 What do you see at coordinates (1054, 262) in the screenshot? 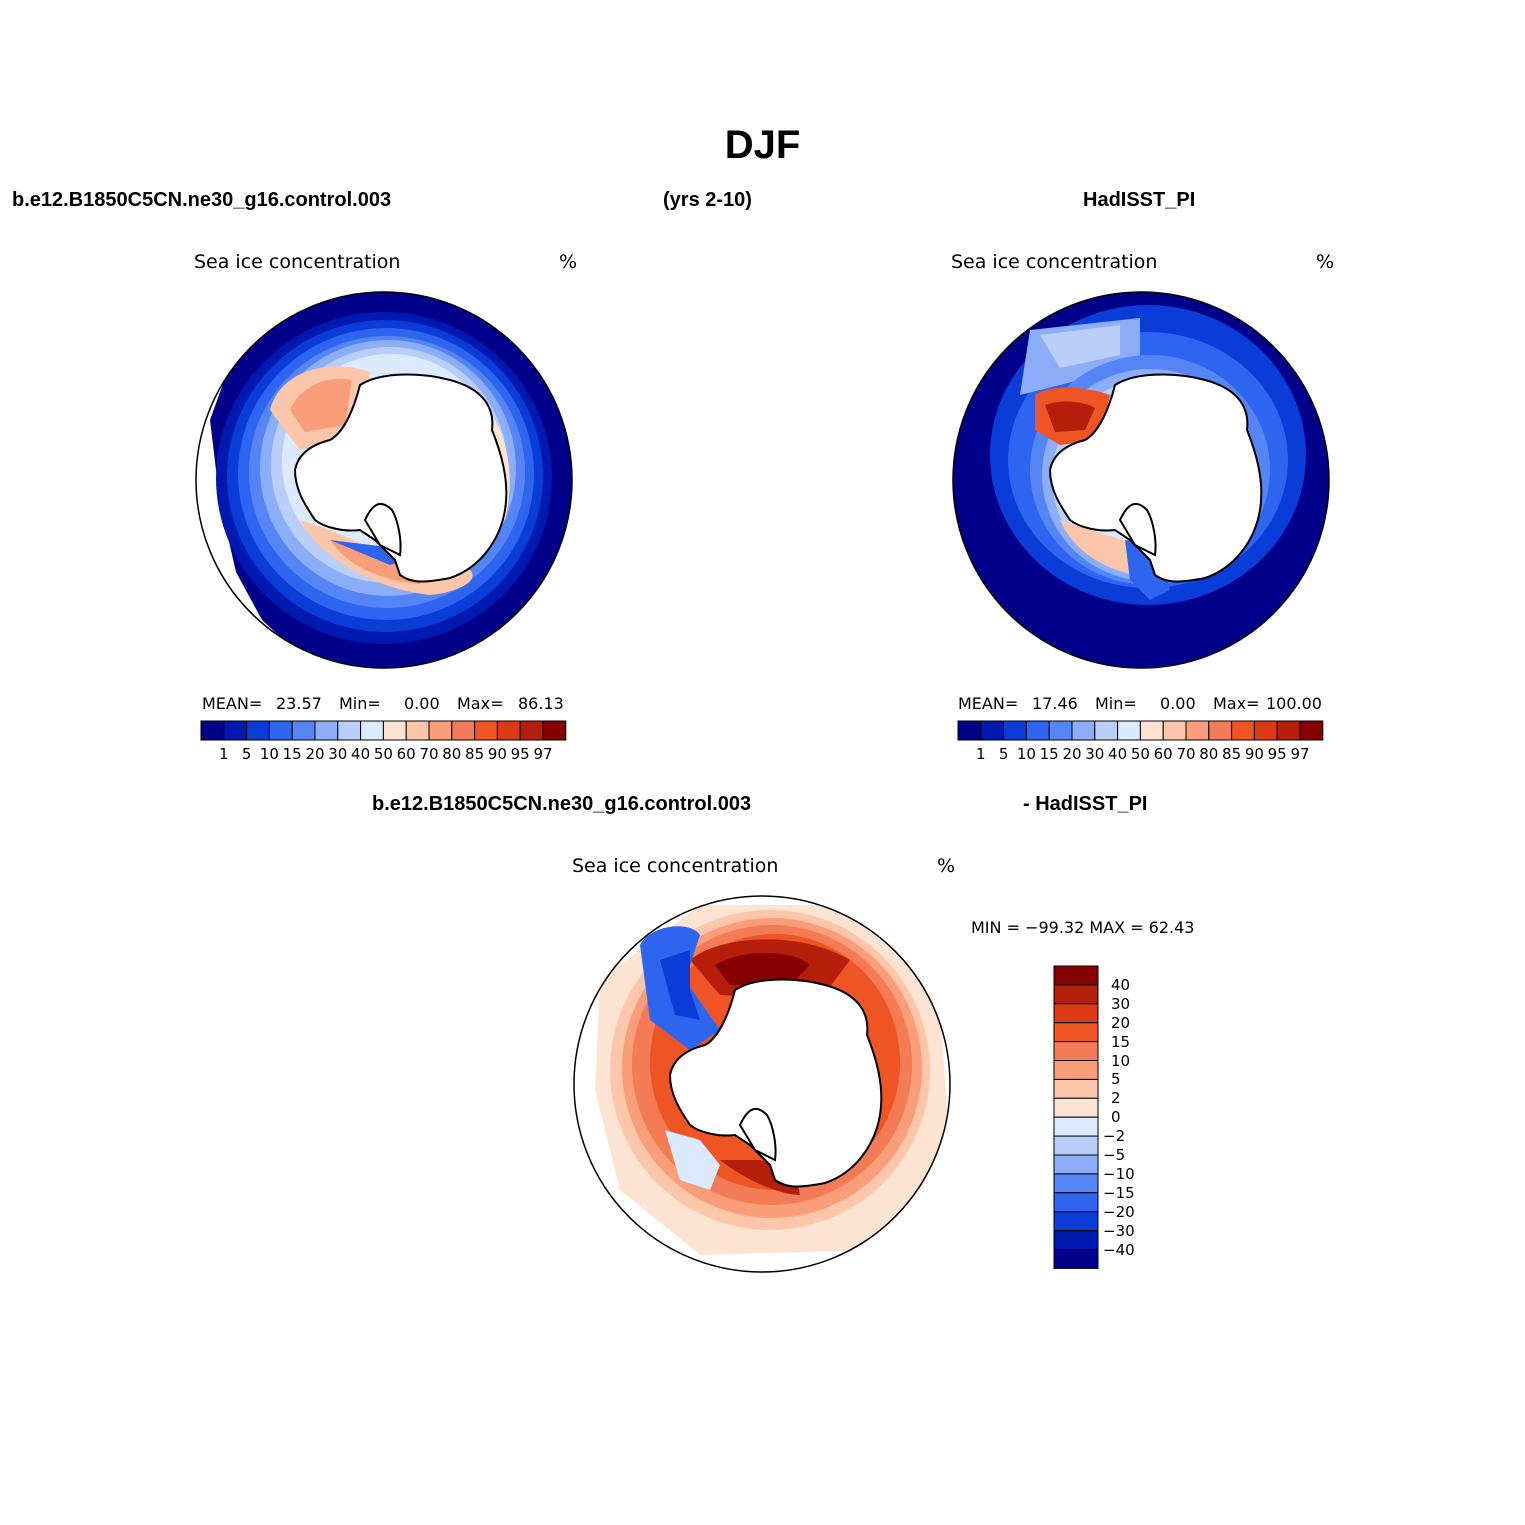
I see `panel-2-title: Sea ice concentration` at bounding box center [1054, 262].